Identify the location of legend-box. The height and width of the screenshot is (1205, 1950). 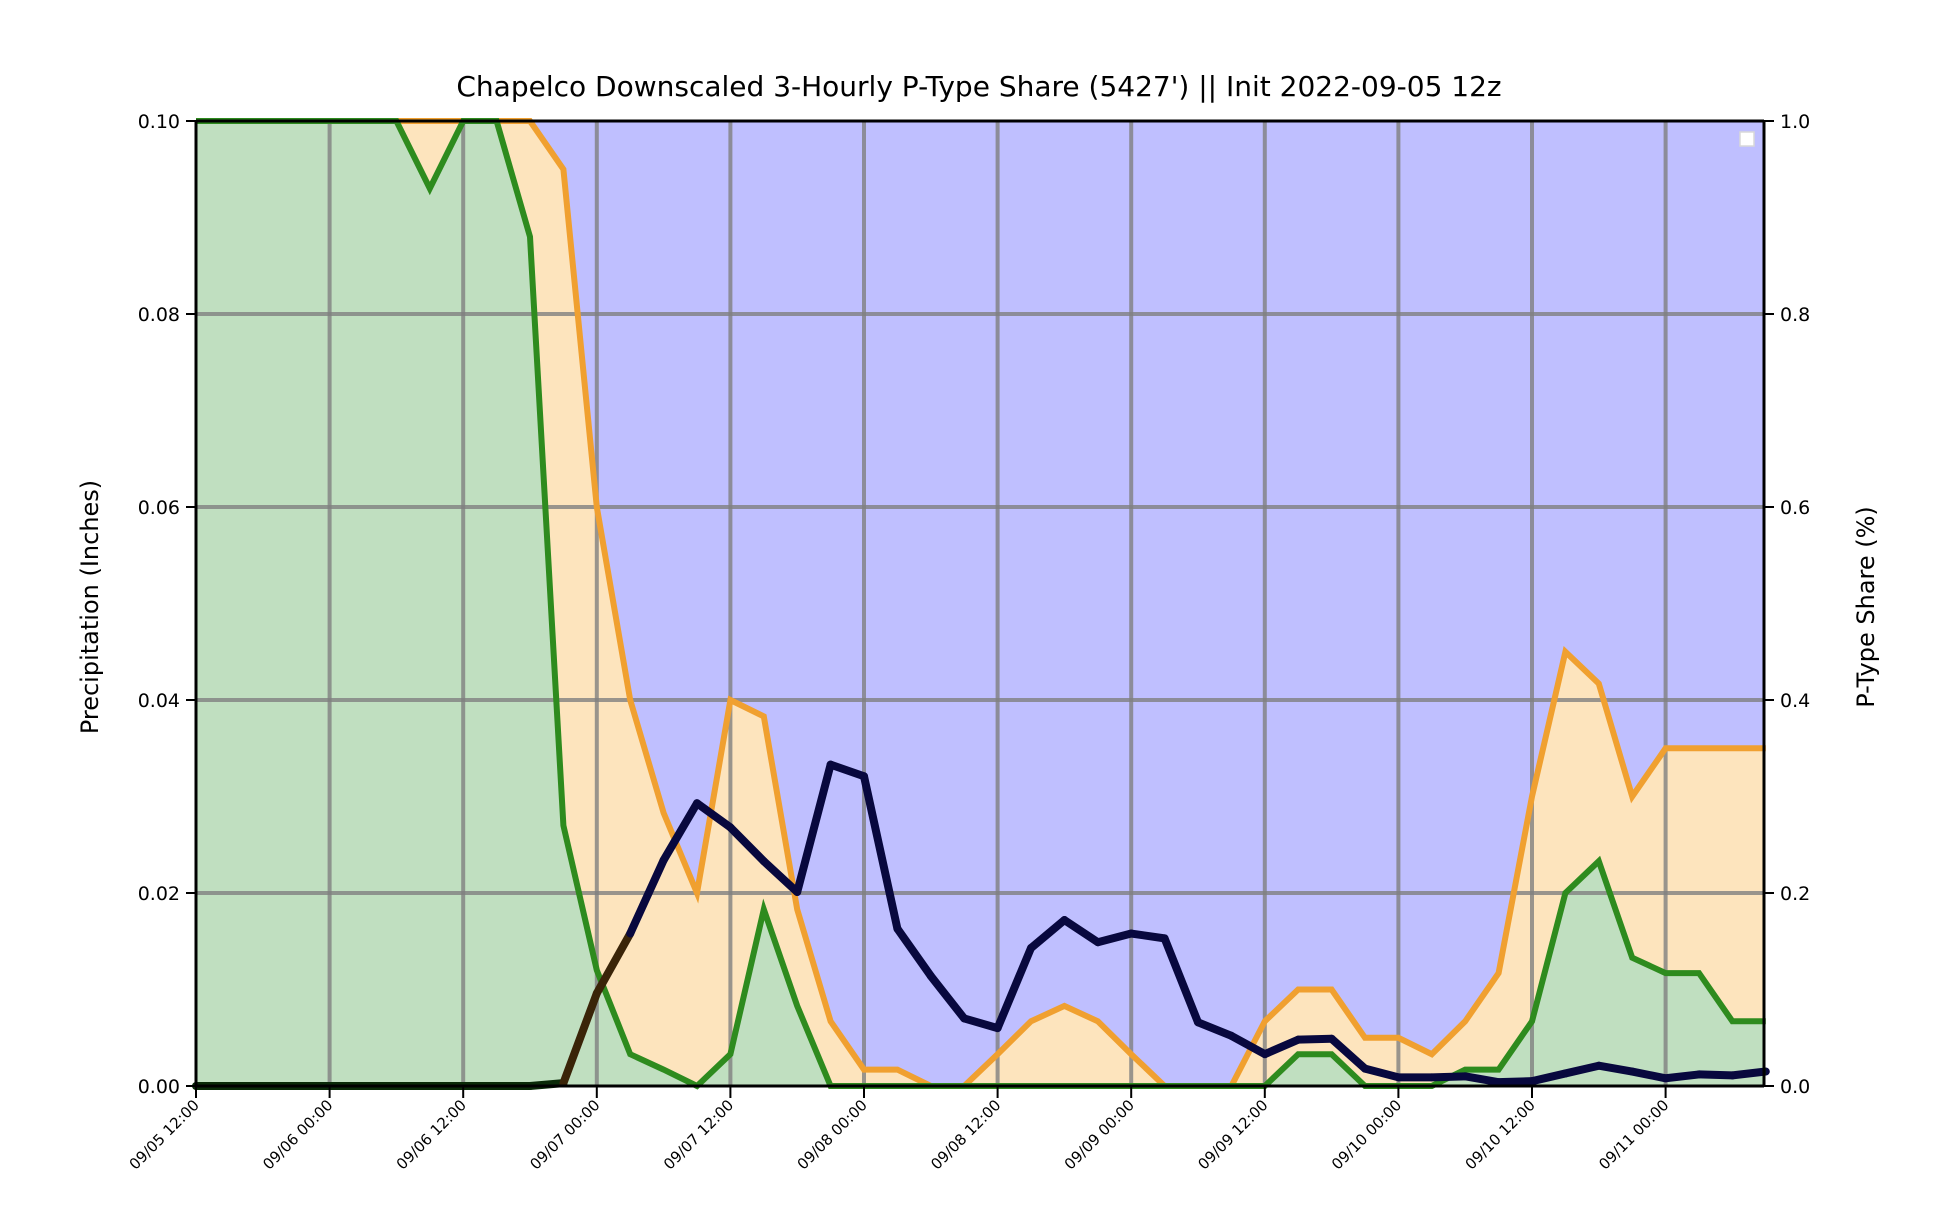
(1747, 139).